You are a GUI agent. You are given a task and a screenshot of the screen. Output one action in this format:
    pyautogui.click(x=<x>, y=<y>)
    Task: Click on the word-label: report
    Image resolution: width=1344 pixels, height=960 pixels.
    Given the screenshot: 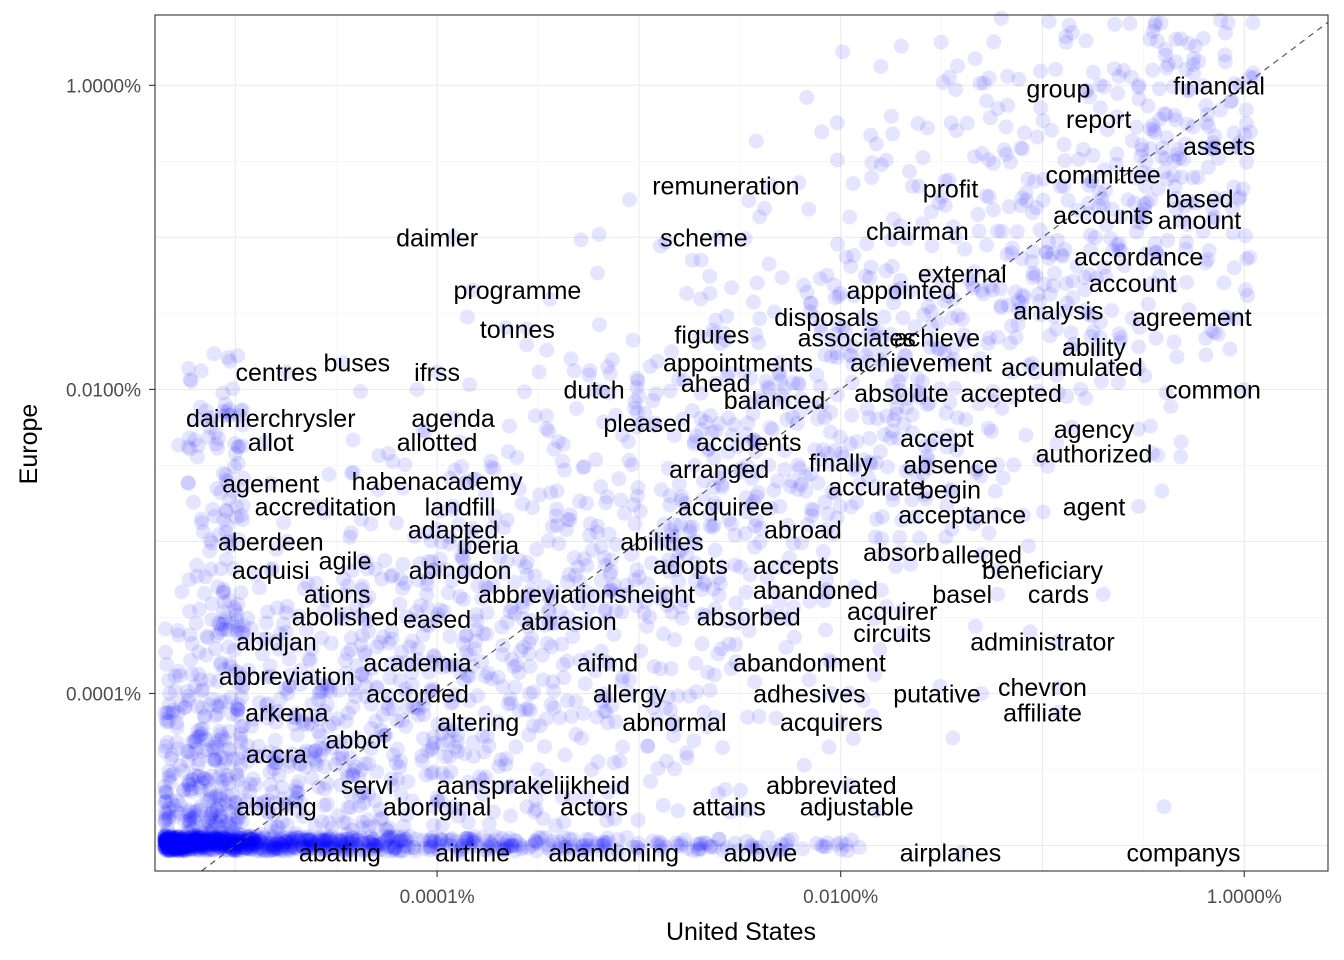 What is the action you would take?
    pyautogui.click(x=1098, y=120)
    